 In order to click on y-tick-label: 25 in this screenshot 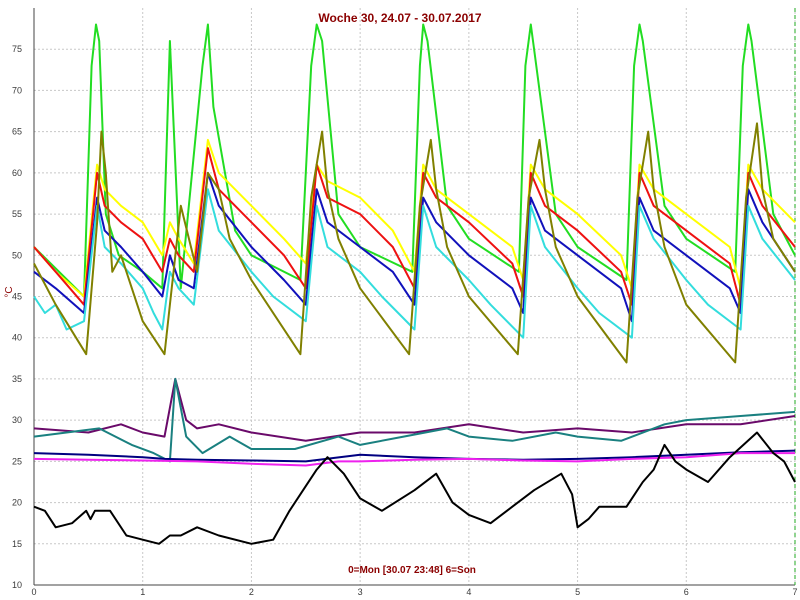, I will do `click(17, 461)`.